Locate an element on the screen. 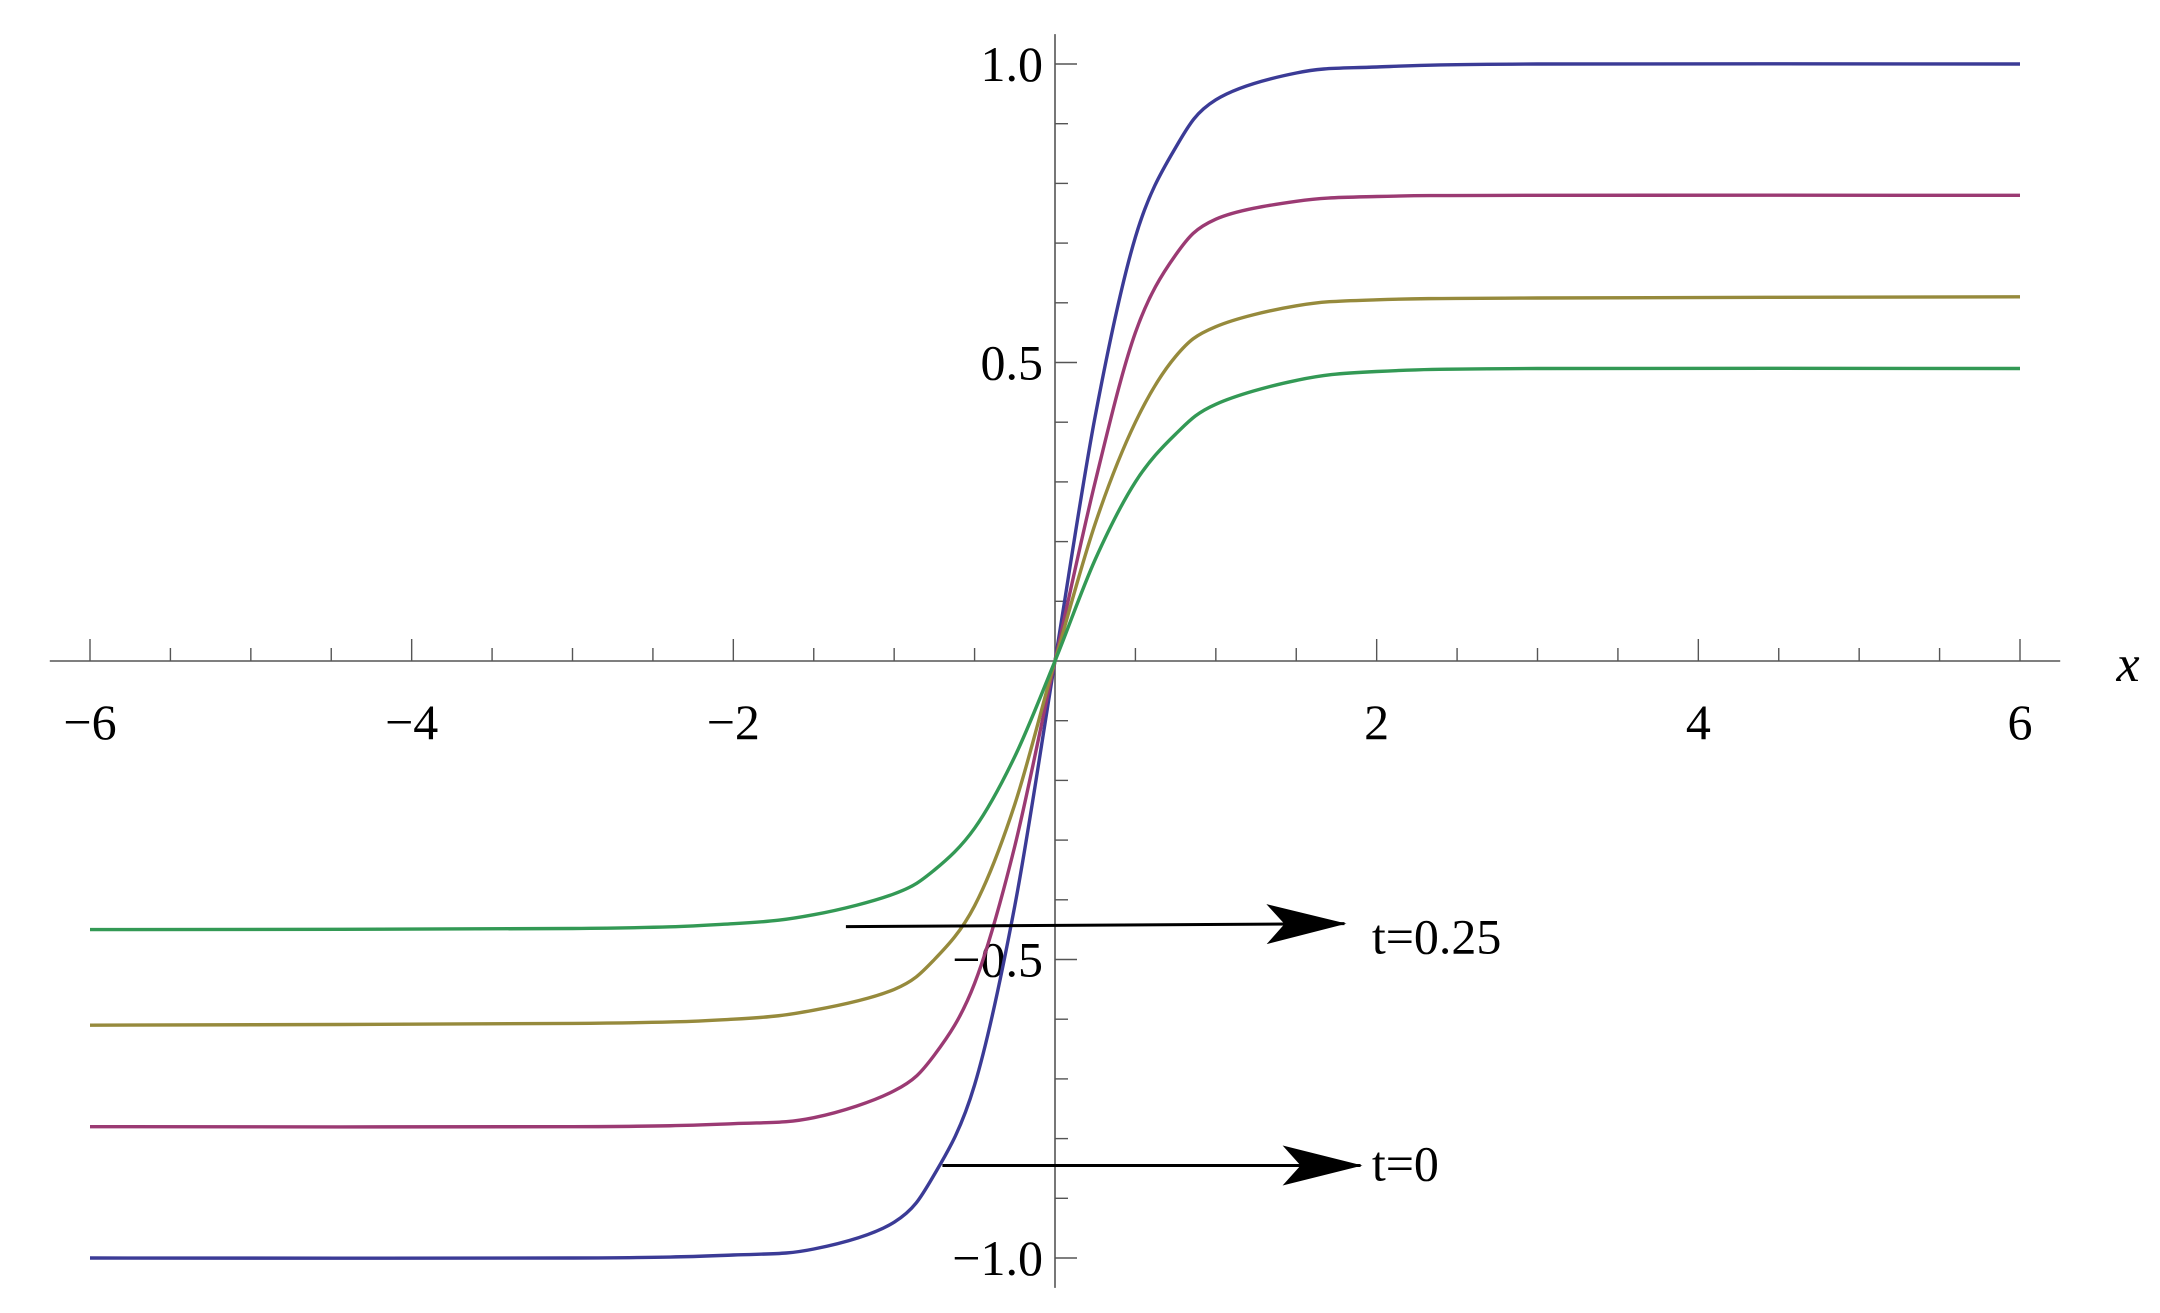  y-tick-label: −0.5 is located at coordinates (997, 960).